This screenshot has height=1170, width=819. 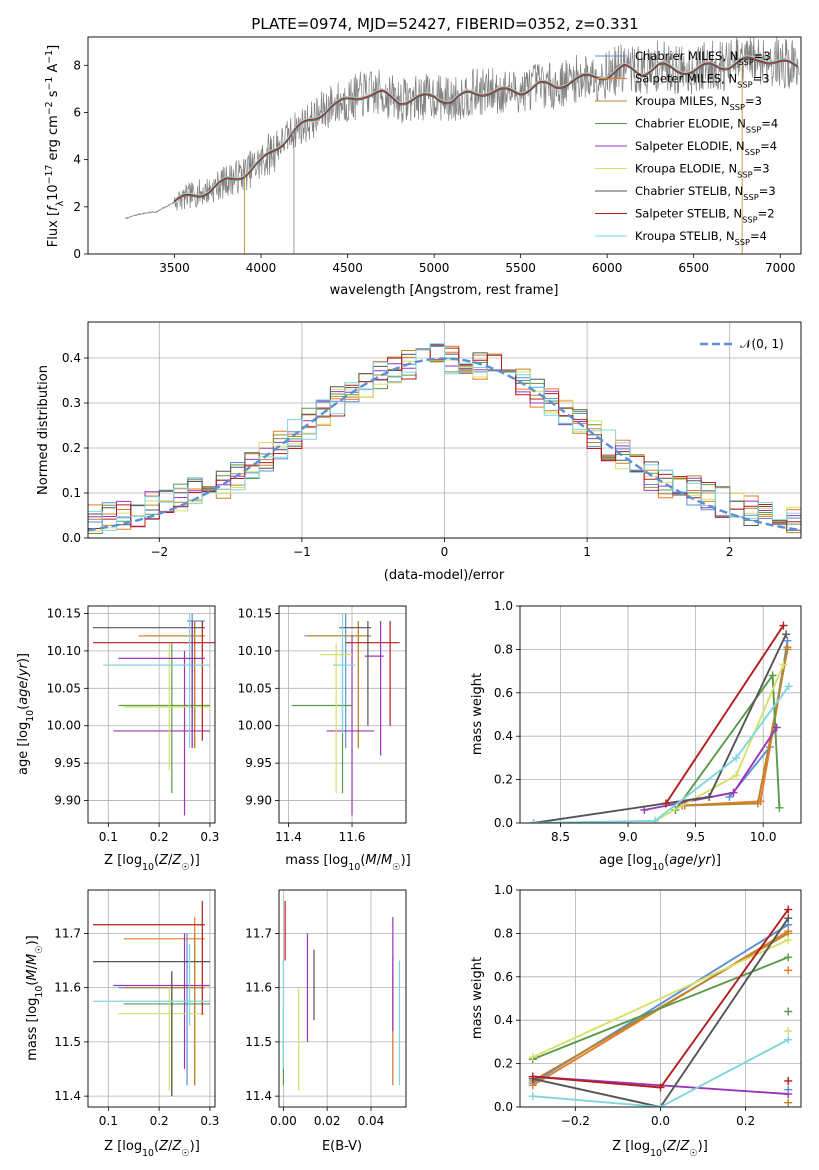 I want to click on legend-label: Kroupa STELIB, NSSP=4, so click(x=701, y=238).